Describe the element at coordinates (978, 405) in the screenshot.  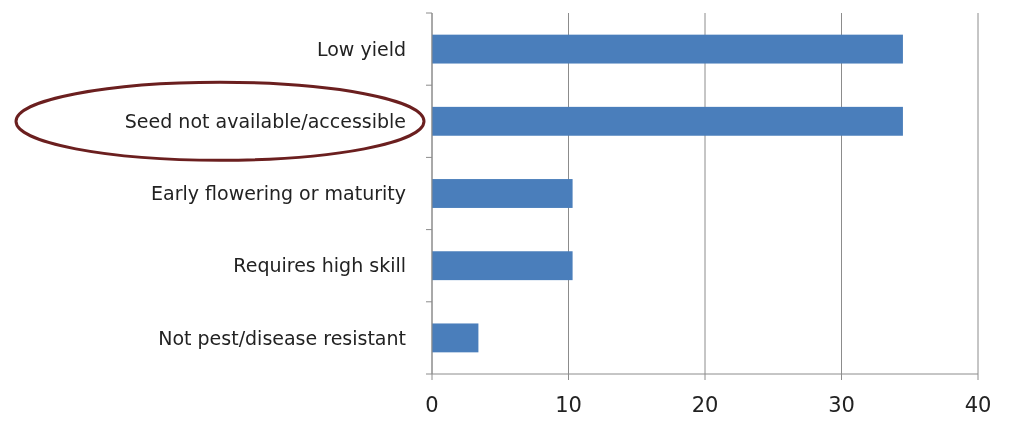
I see `x-tick-label: 40` at that location.